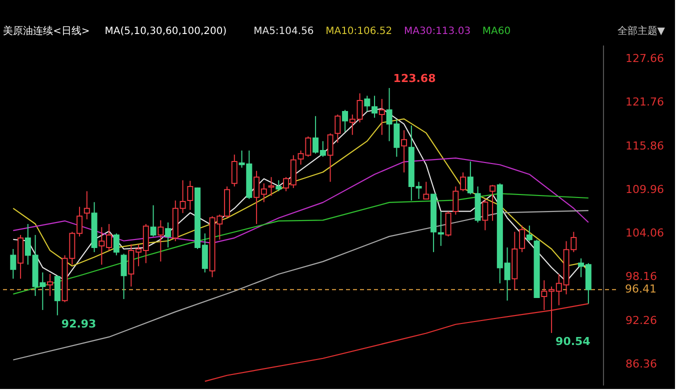  Describe the element at coordinates (645, 189) in the screenshot. I see `y-tick-label: 109.96` at that location.